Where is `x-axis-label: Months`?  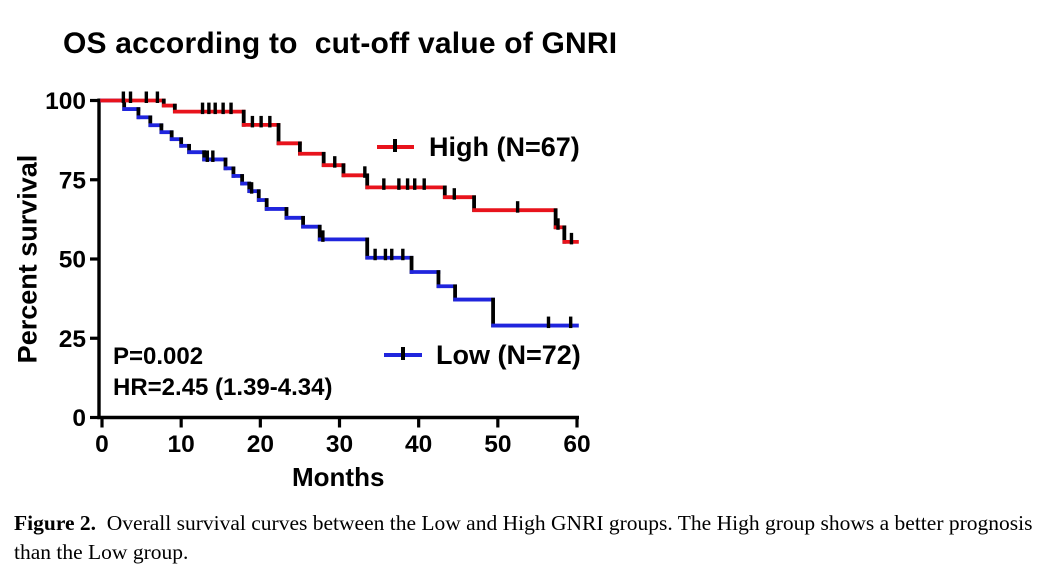 x-axis-label: Months is located at coordinates (338, 477).